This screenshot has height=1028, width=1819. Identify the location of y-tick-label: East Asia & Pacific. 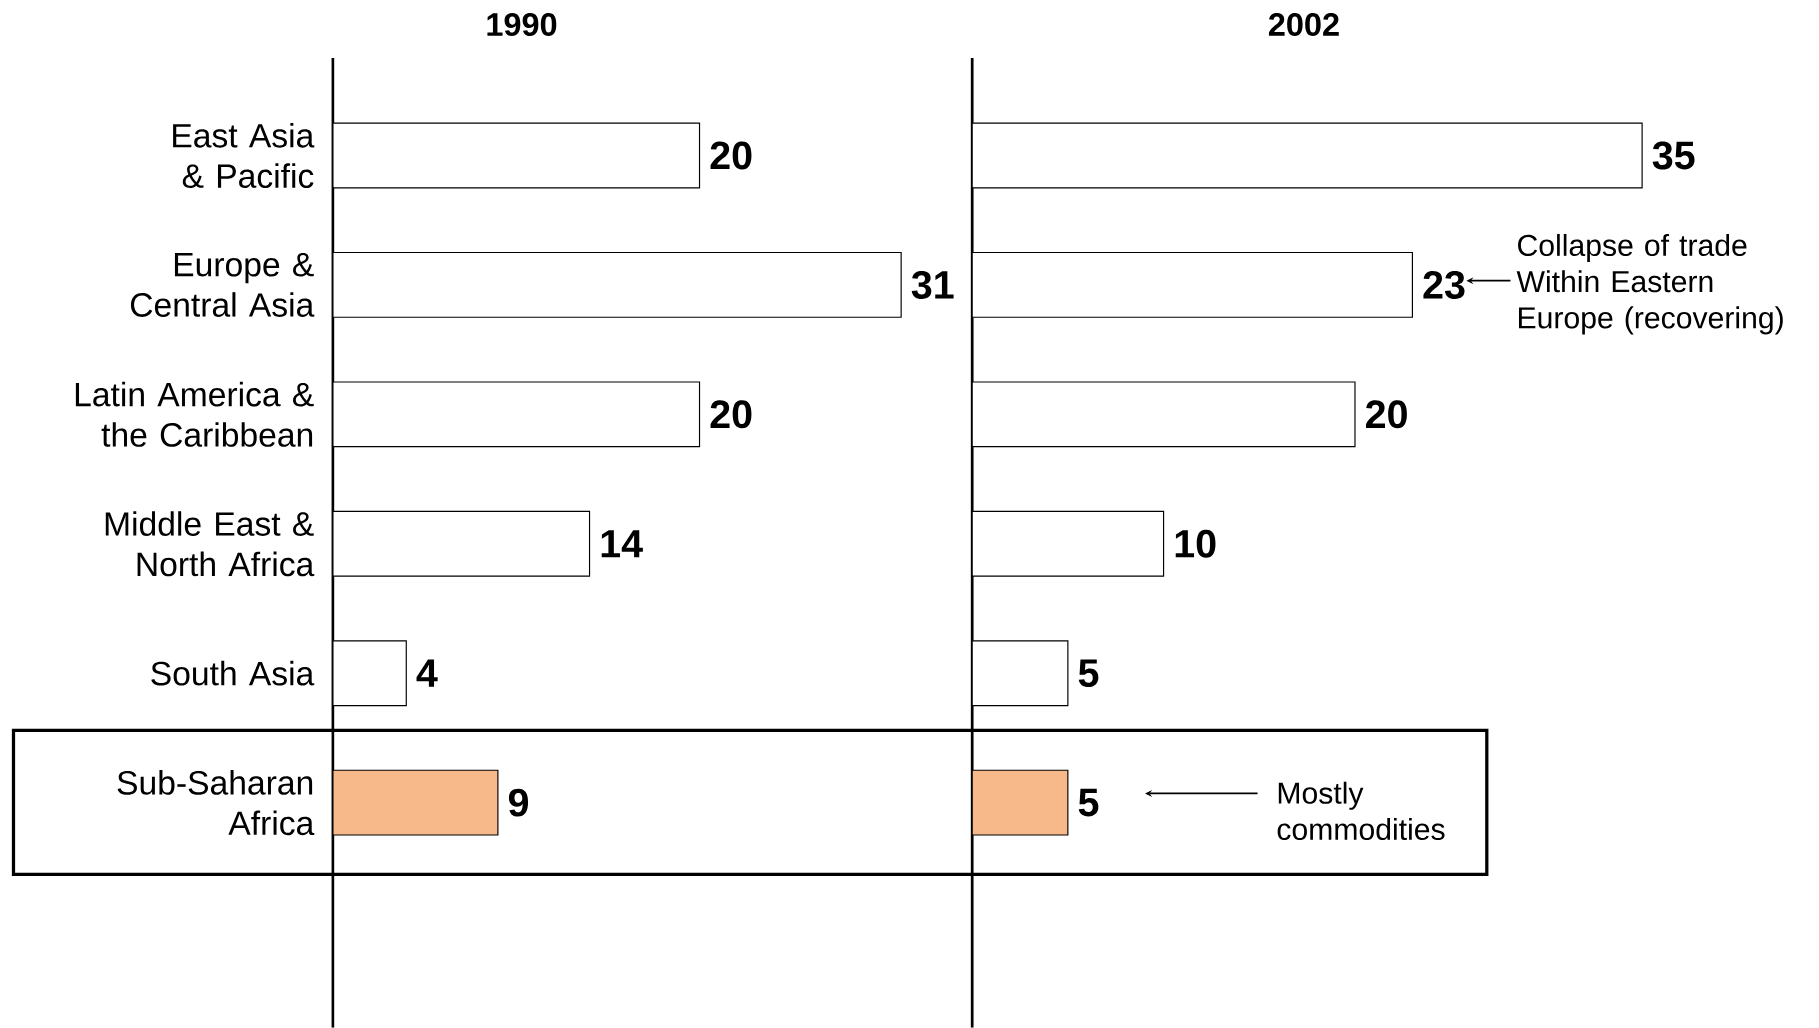
(244, 156).